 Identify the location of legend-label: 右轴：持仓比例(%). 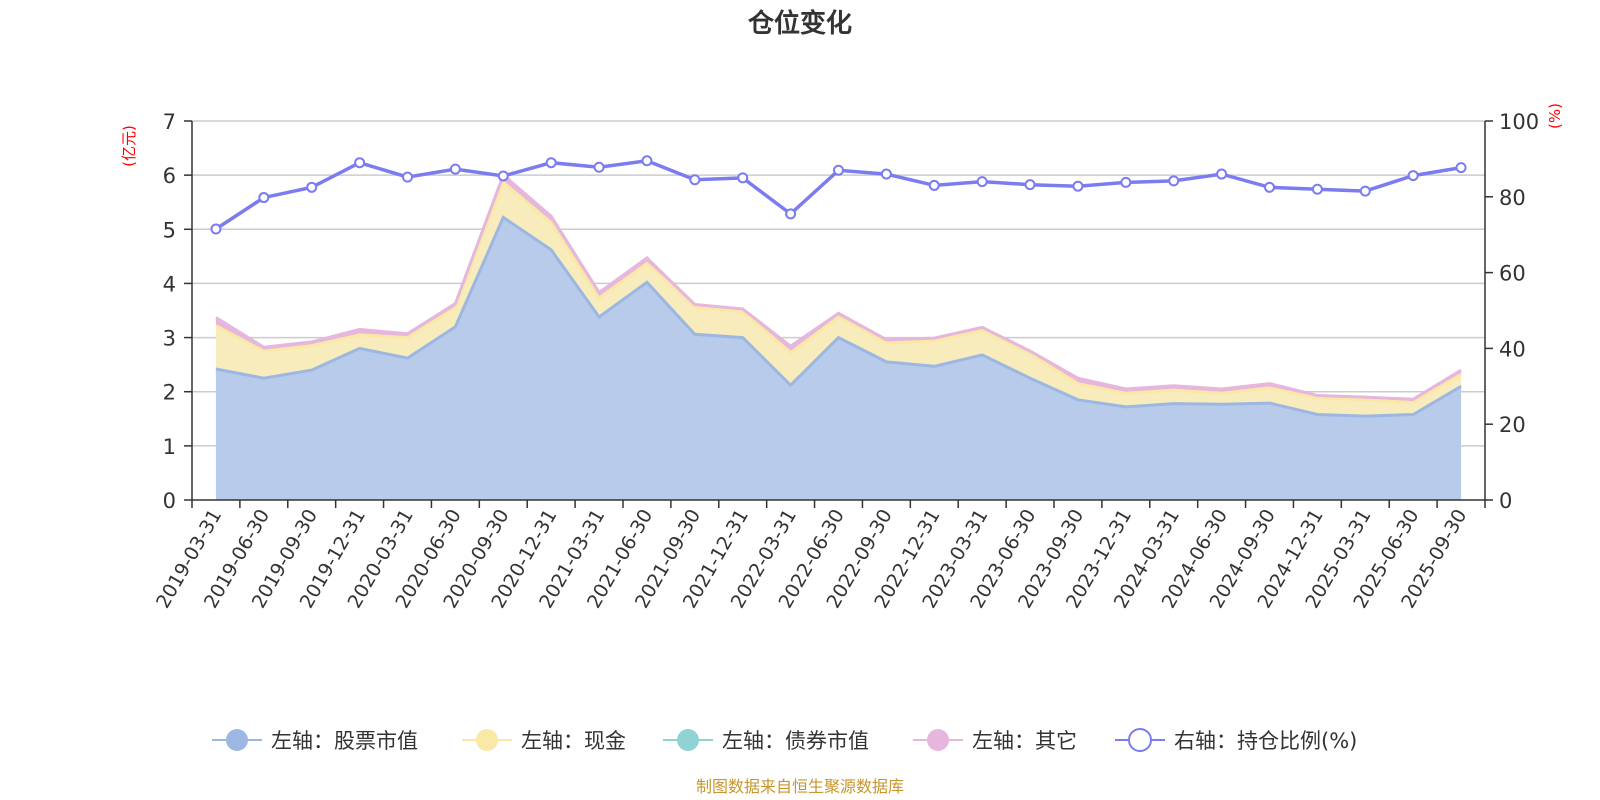
(1265, 741).